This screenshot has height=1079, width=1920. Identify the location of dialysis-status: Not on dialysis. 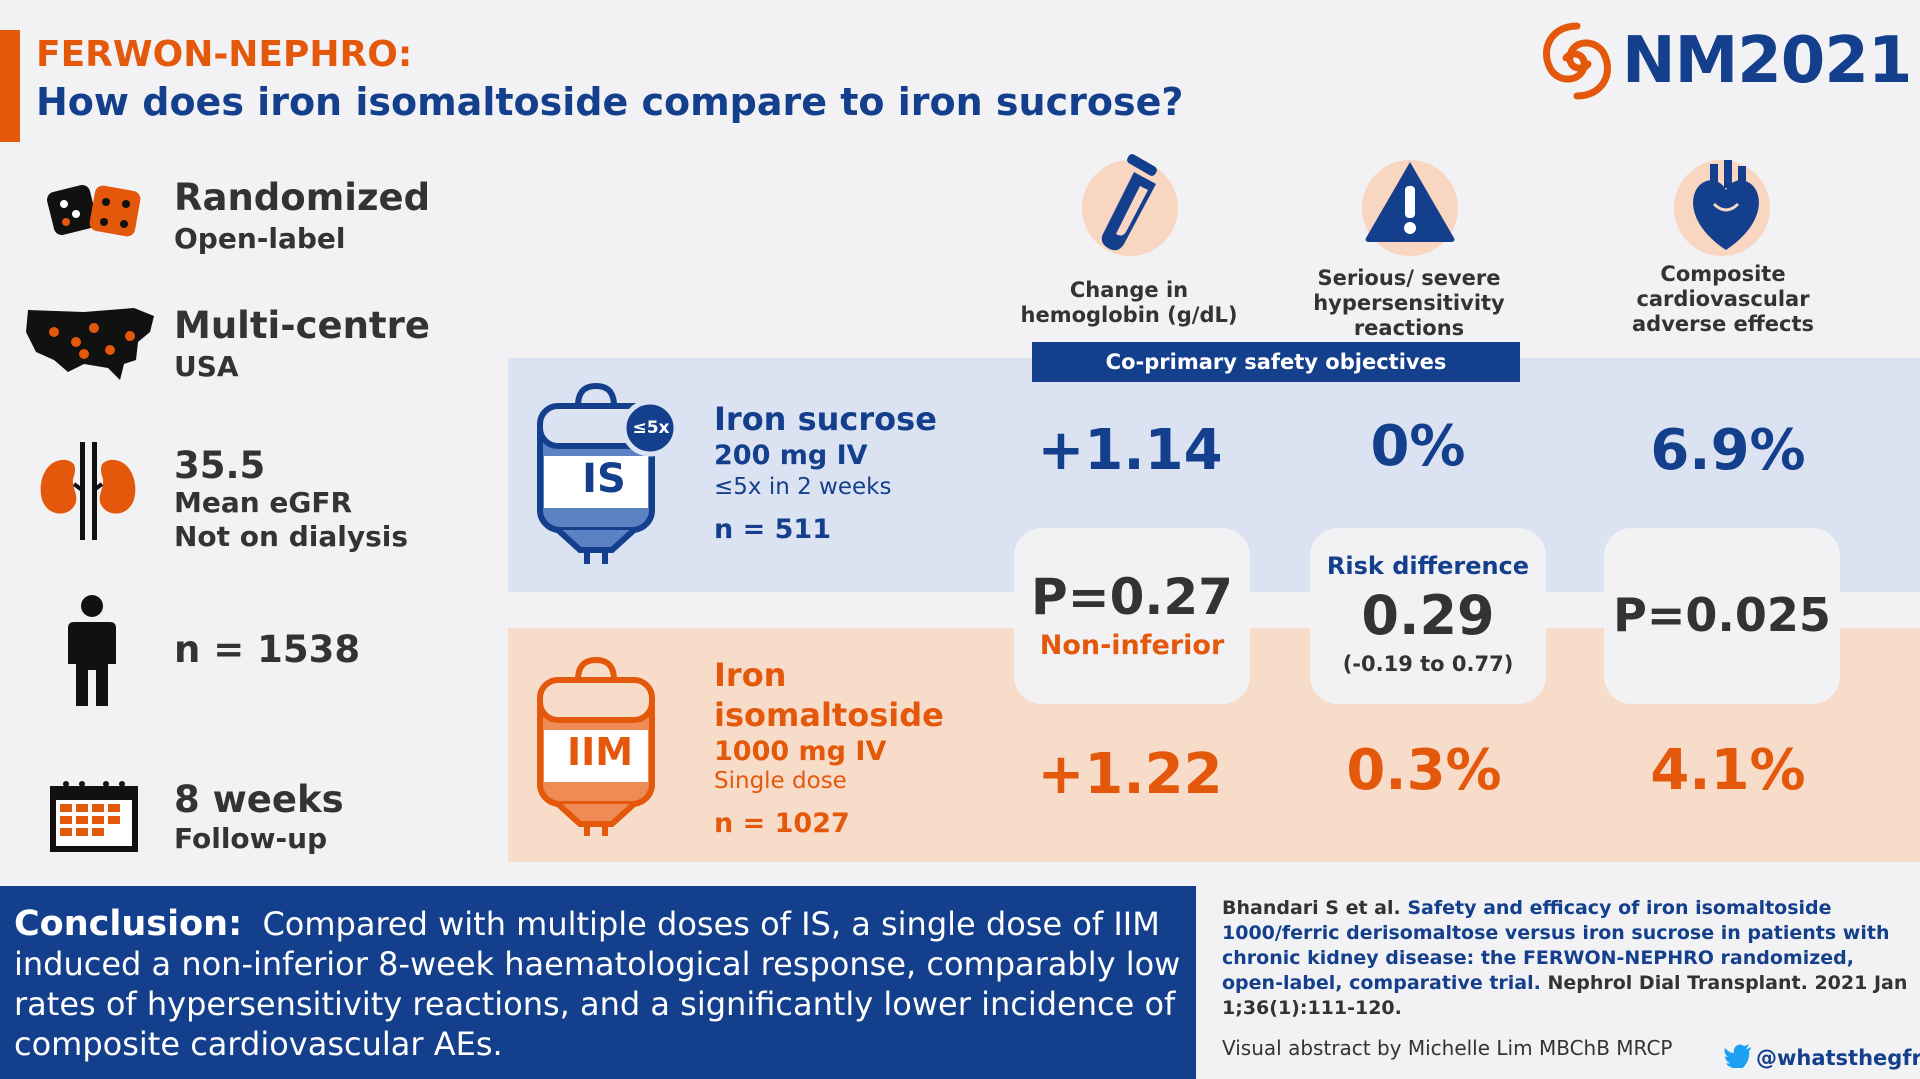
(291, 536).